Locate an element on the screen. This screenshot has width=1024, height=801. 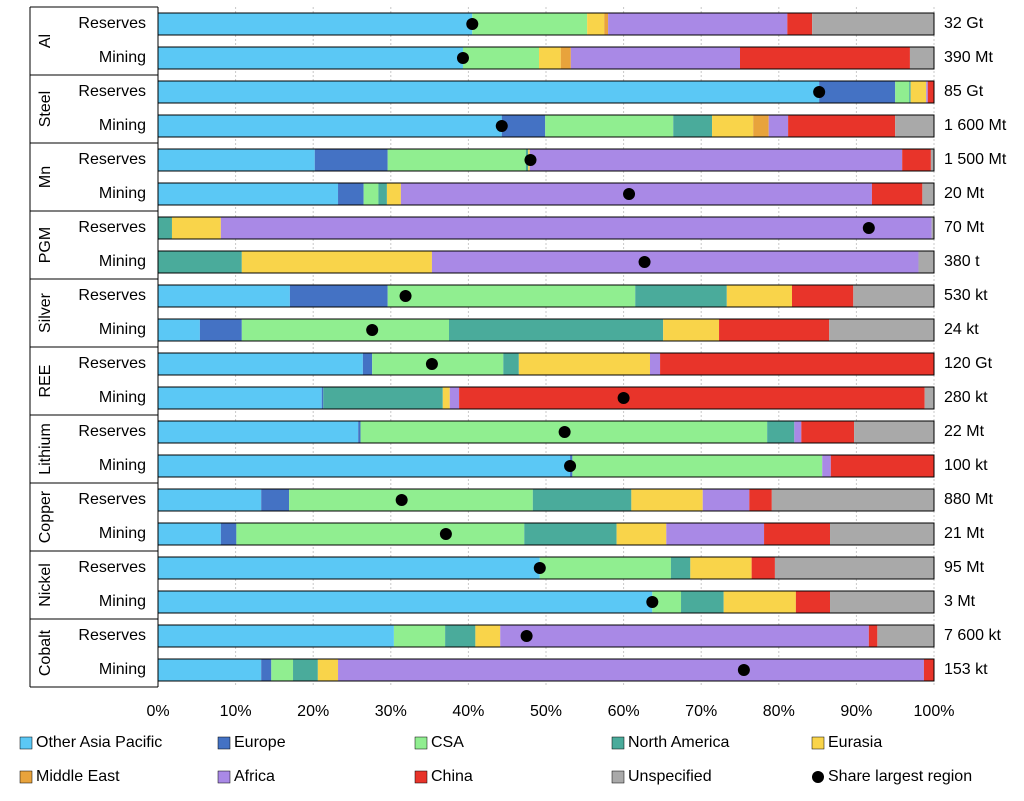
x-tick-label: 60% is located at coordinates (624, 711).